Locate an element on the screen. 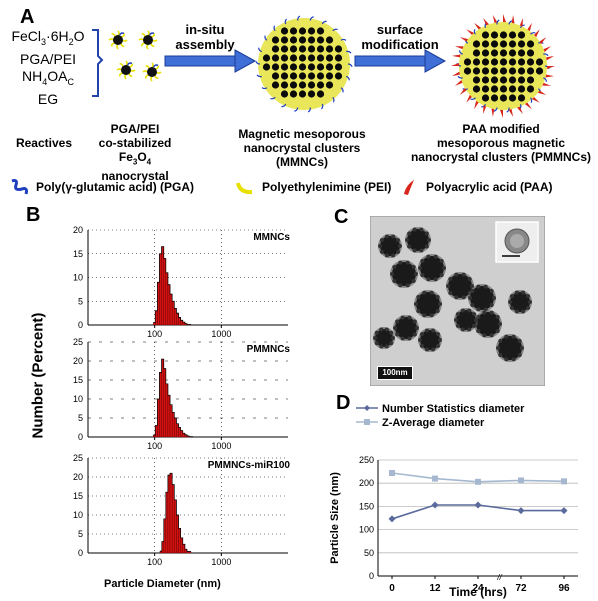 This screenshot has height=601, width=598. step1-label: in-situ assembly is located at coordinates (205, 37).